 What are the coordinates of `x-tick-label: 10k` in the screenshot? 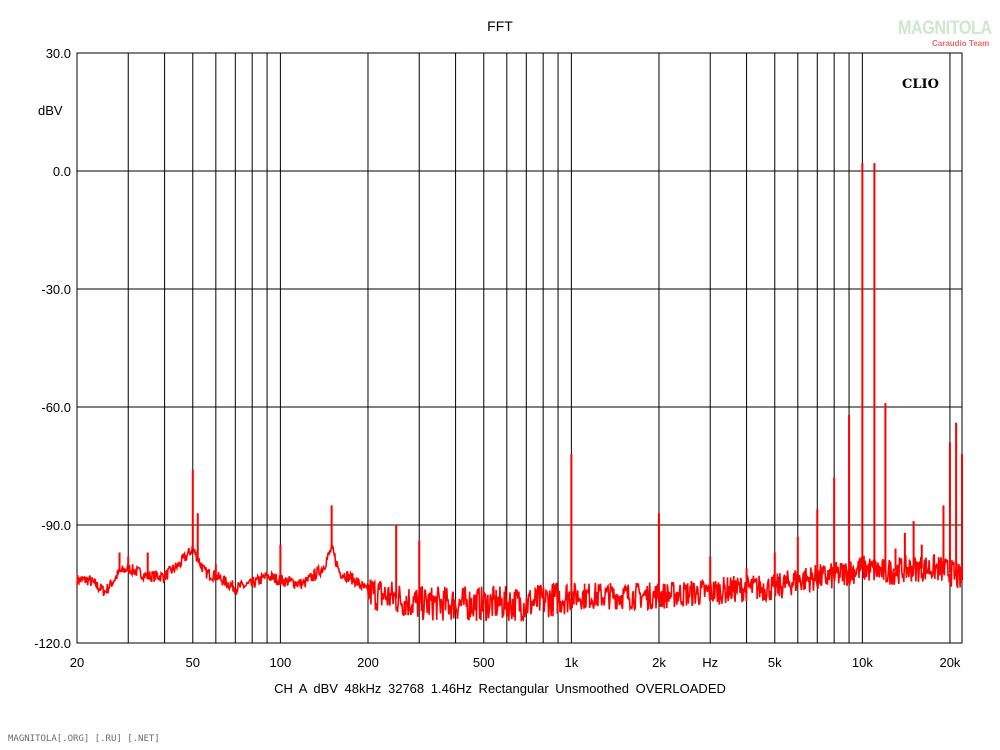 It's located at (862, 662).